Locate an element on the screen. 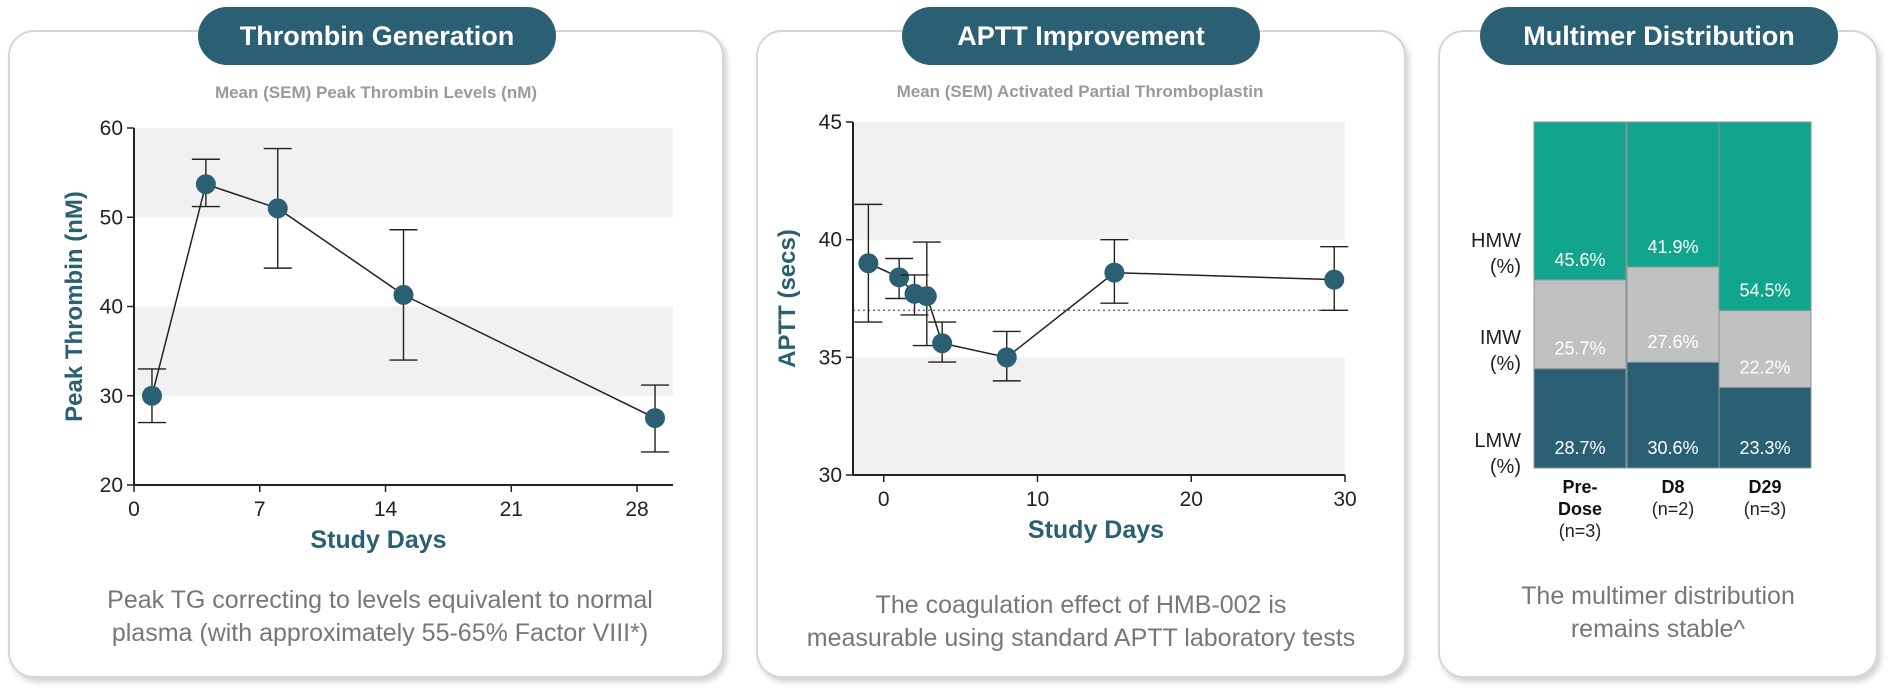 The width and height of the screenshot is (1892, 697). category-label: Dose is located at coordinates (1580, 509).